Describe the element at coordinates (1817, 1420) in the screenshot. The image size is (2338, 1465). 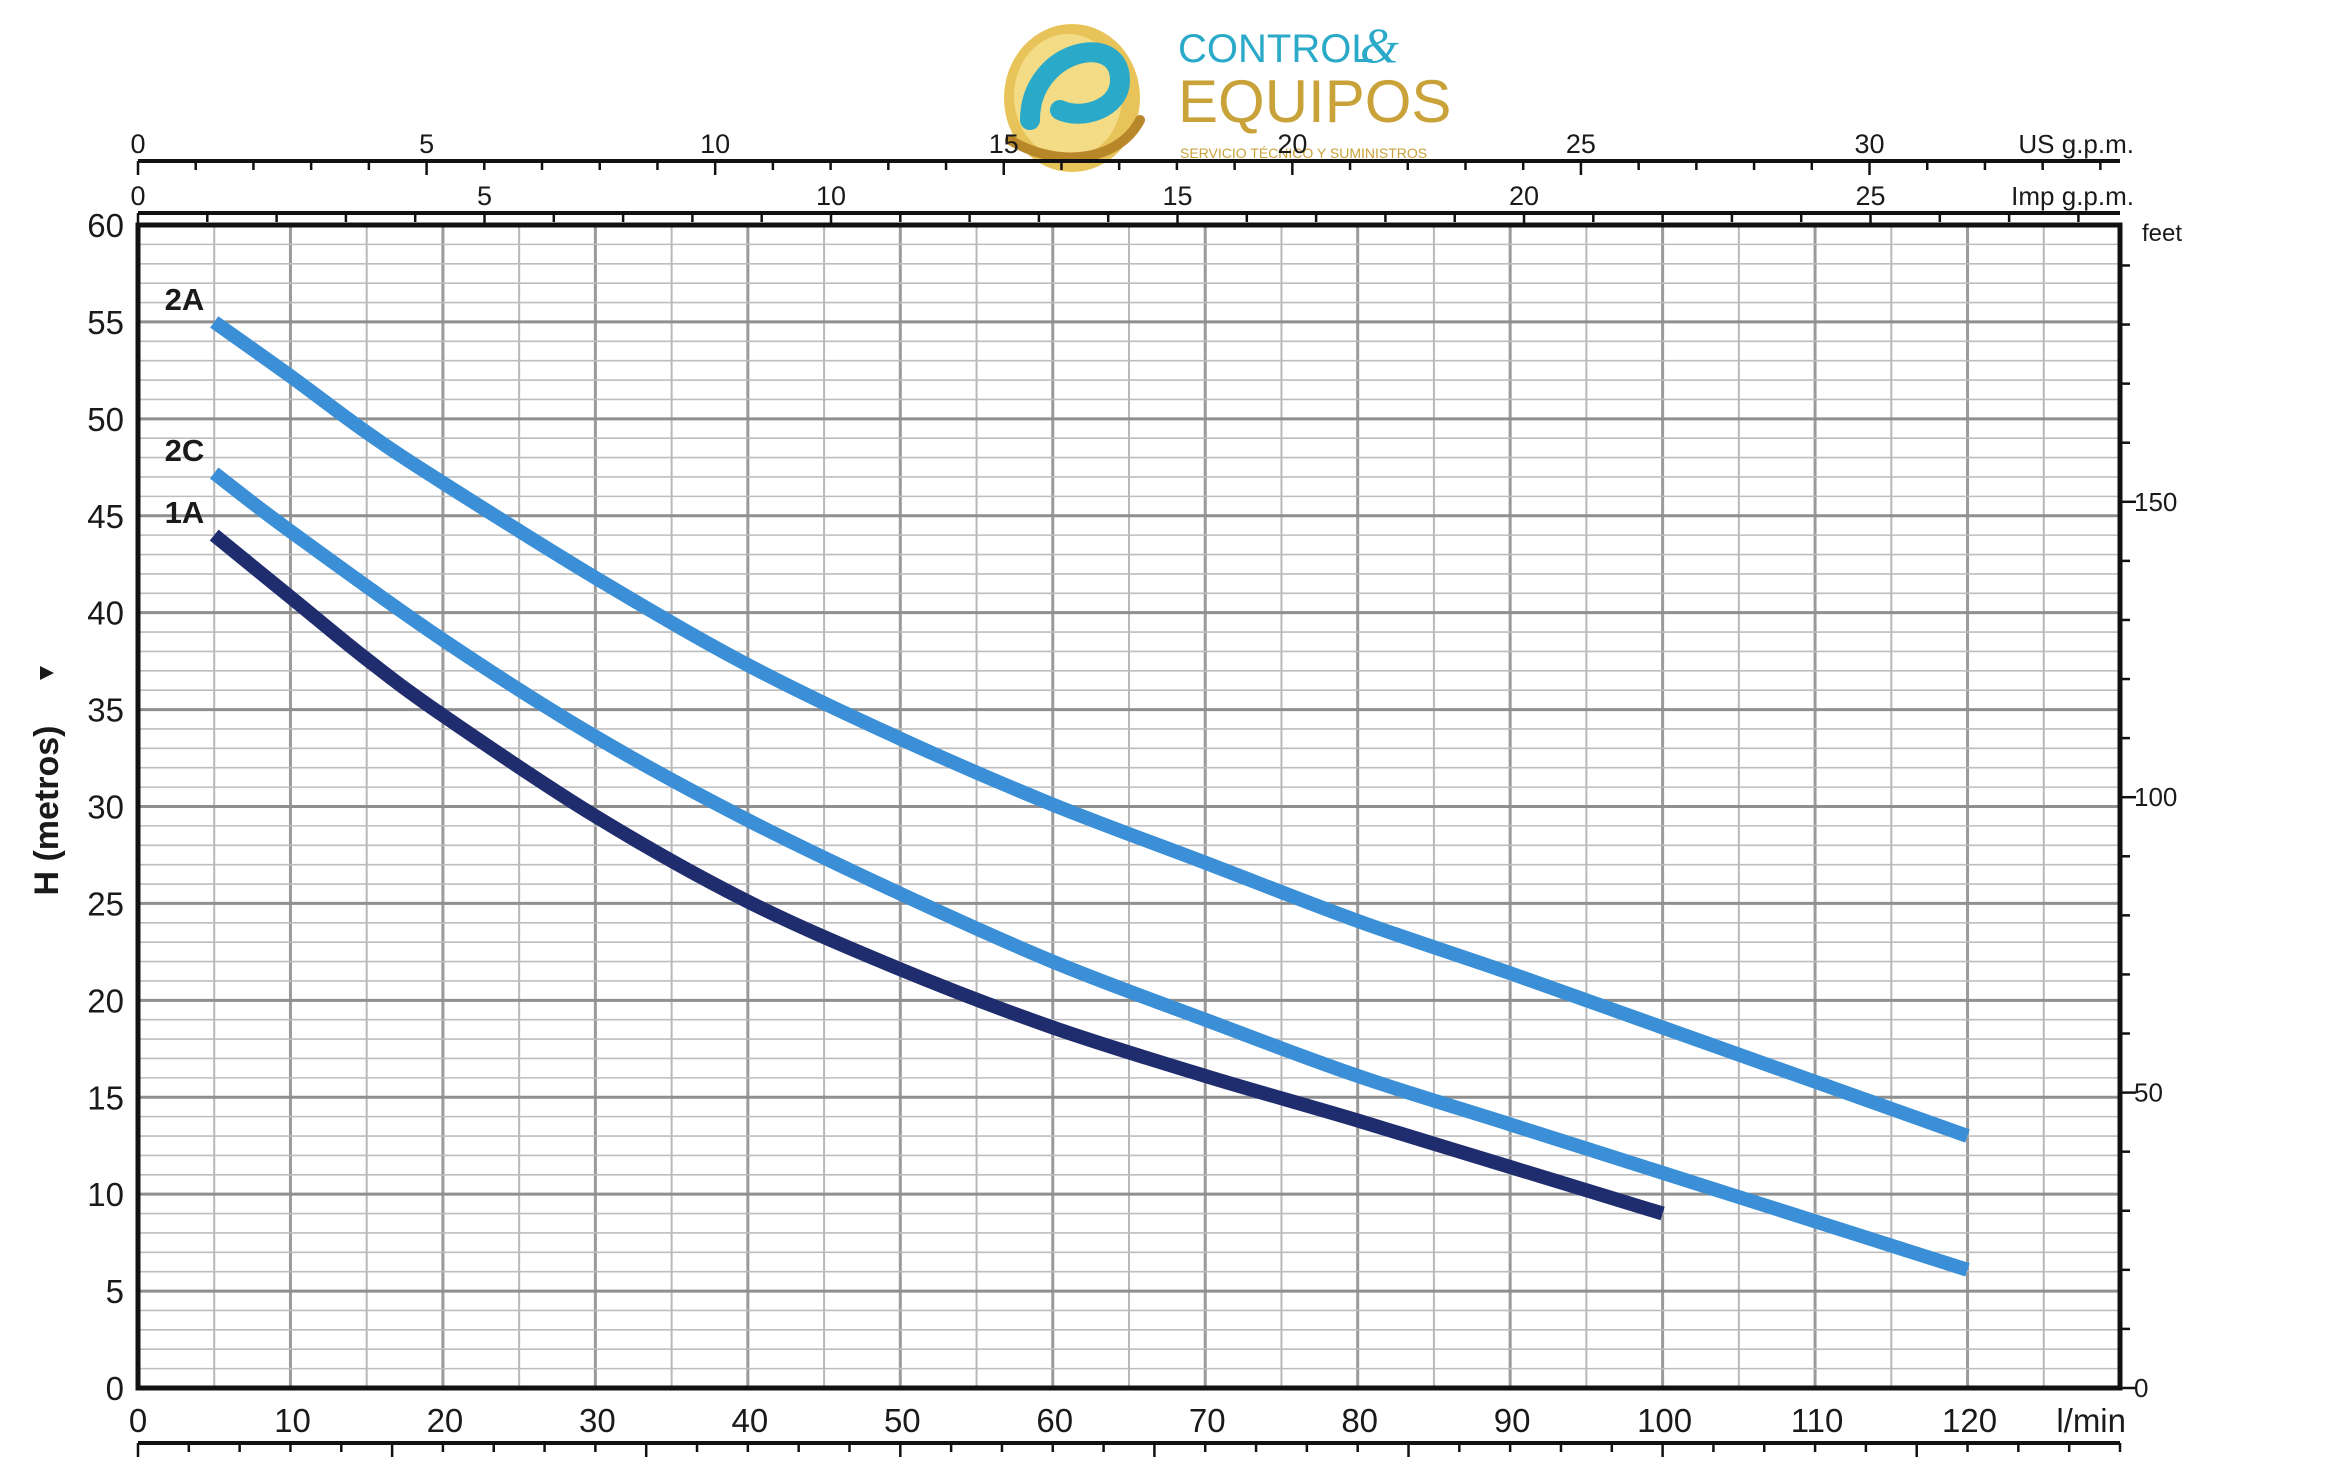
I see `x-tick-label: 110` at that location.